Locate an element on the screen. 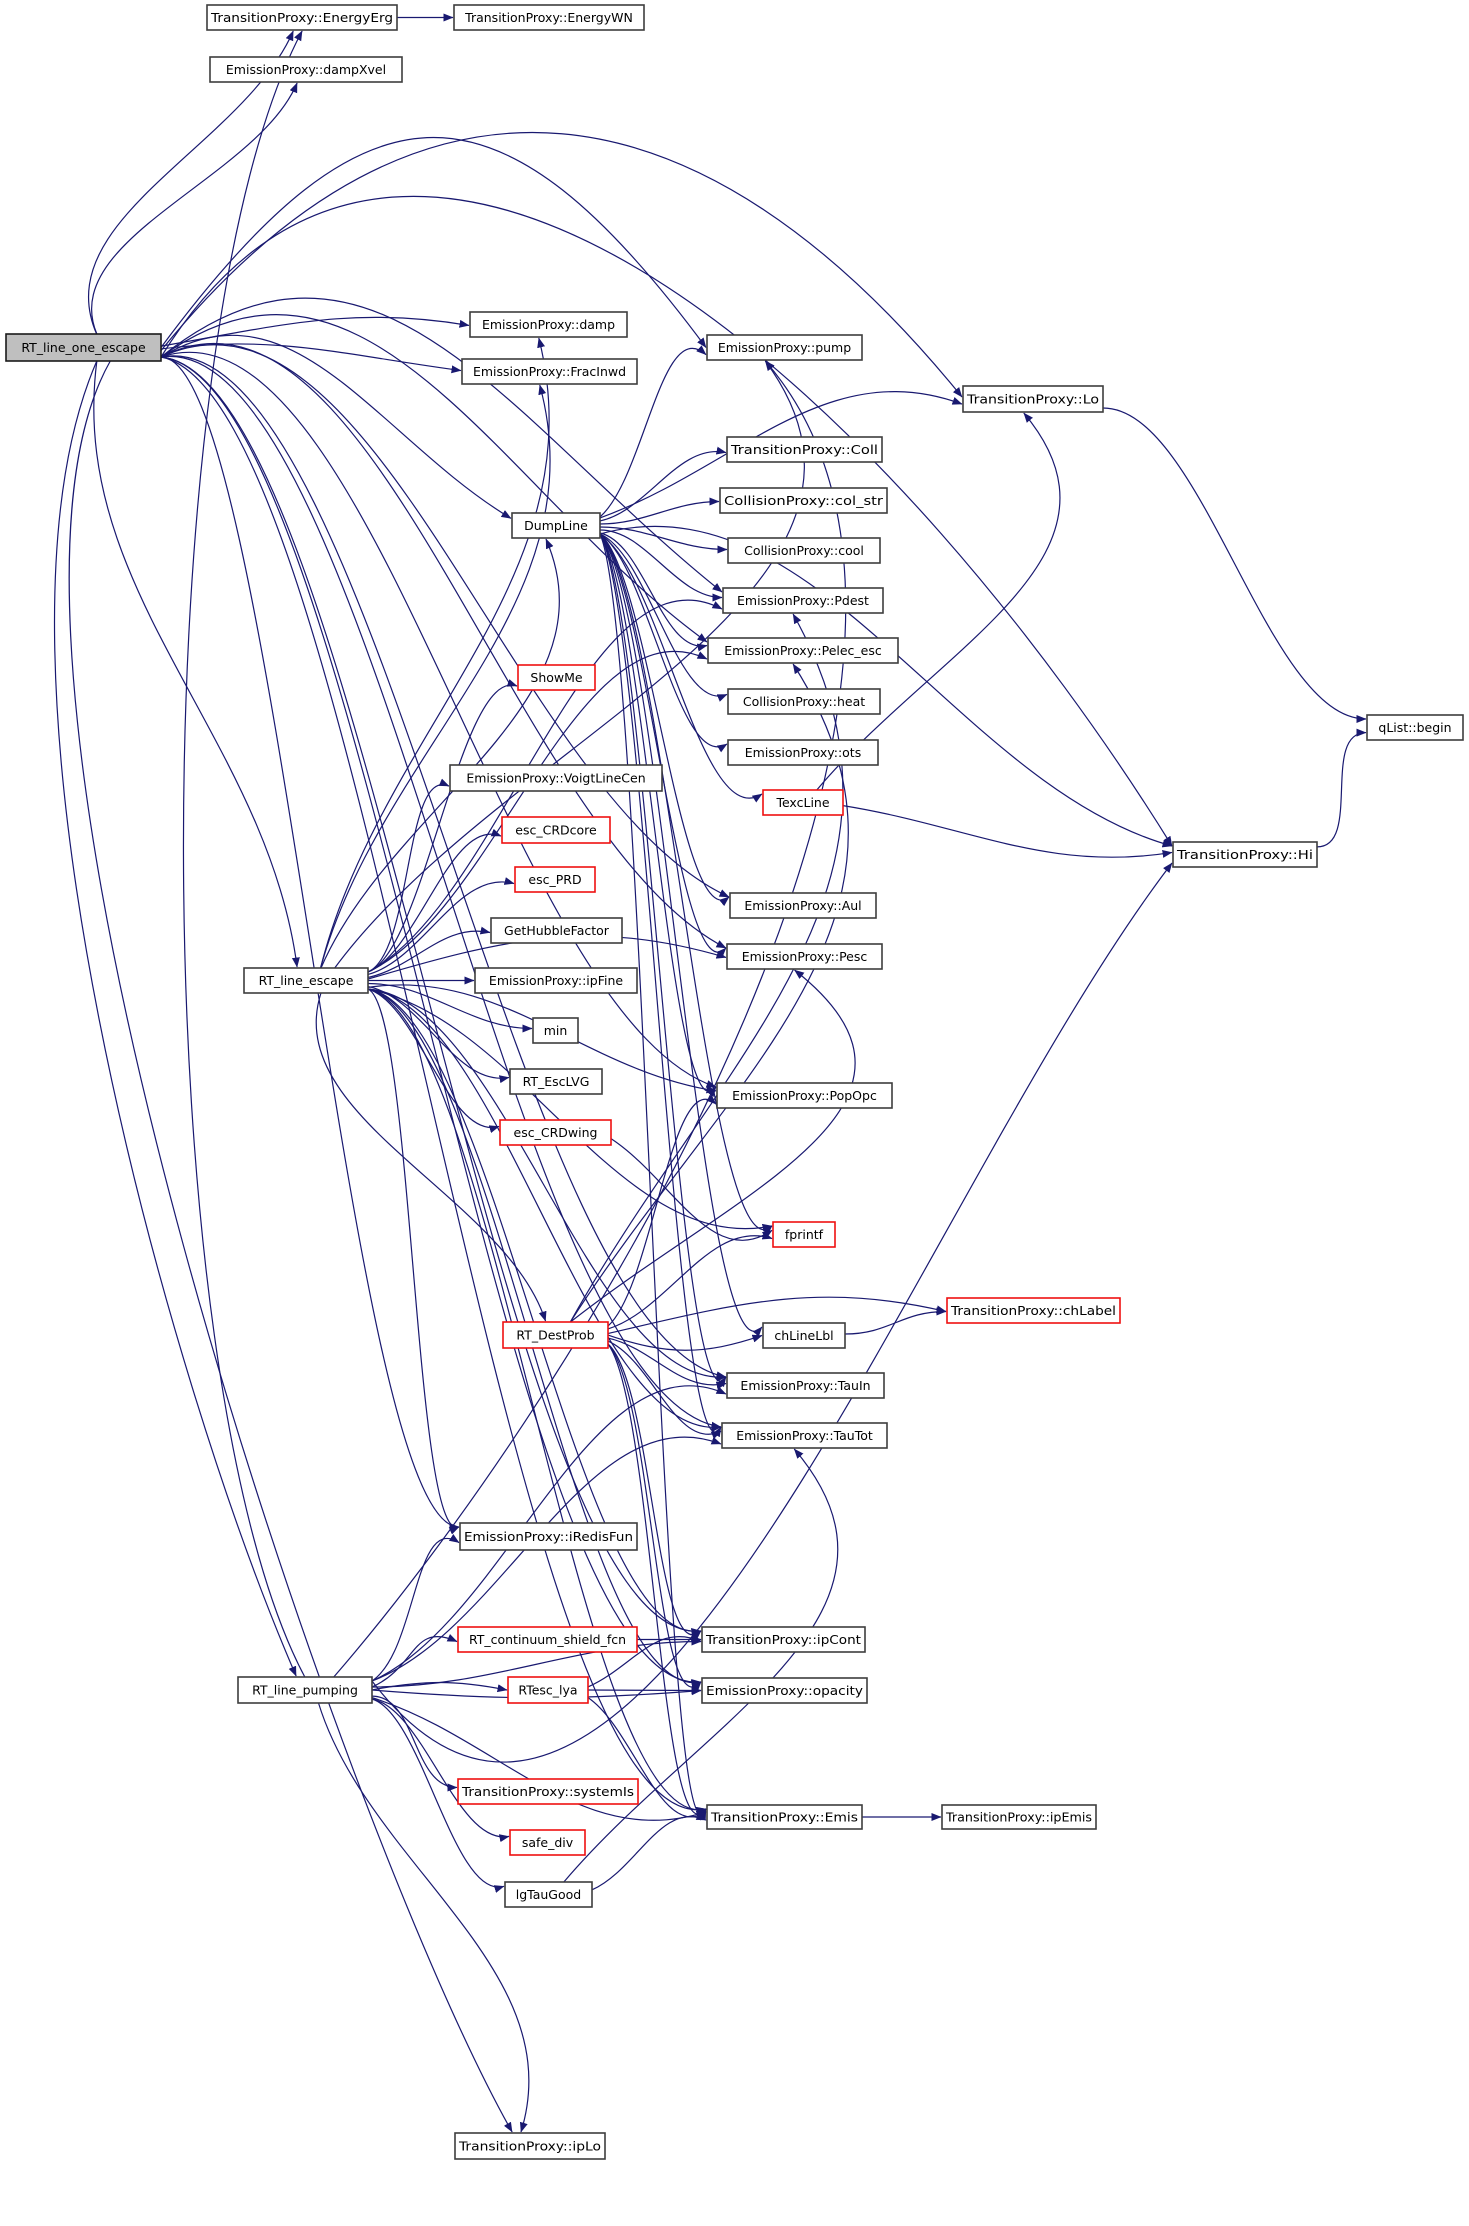 The width and height of the screenshot is (1469, 2226). node-box-opacity is located at coordinates (784, 1690).